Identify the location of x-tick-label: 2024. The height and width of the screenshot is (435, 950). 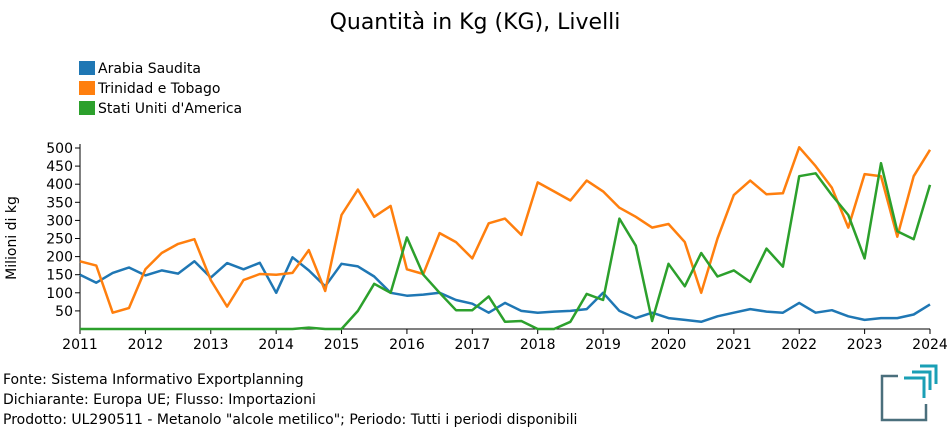
(930, 345).